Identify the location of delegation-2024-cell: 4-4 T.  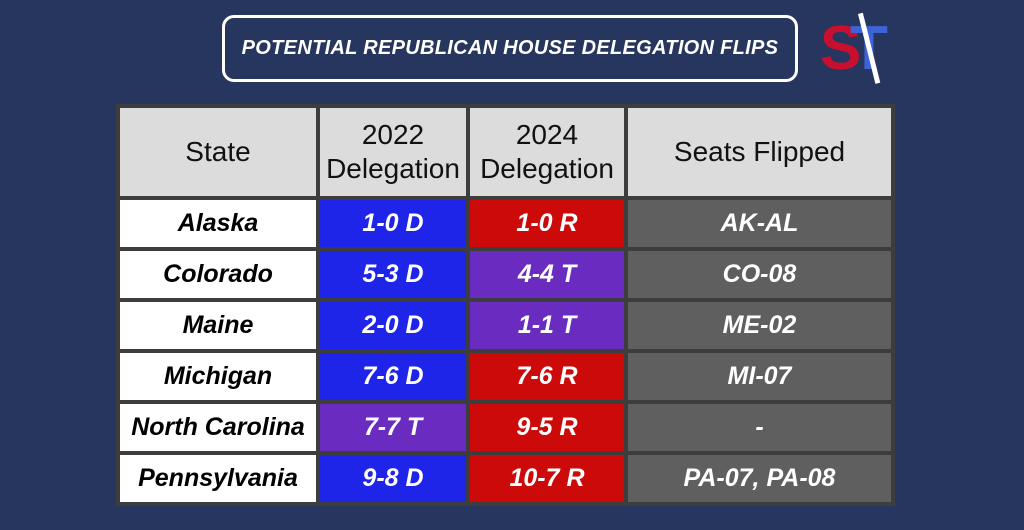
(547, 274).